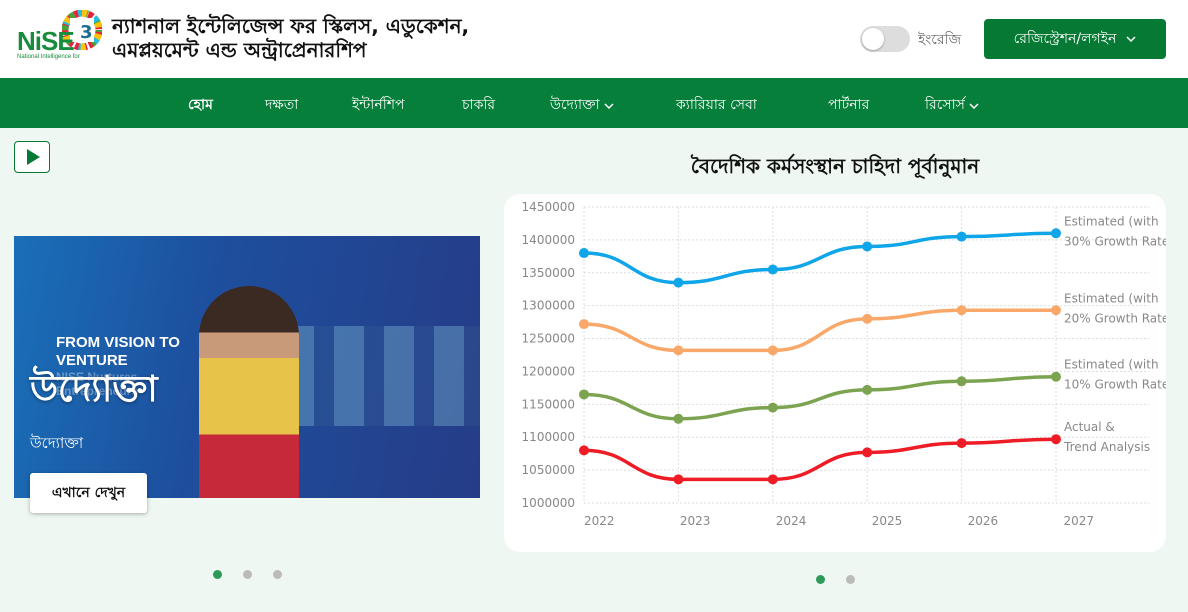 The image size is (1188, 612). Describe the element at coordinates (548, 240) in the screenshot. I see `y-tick-label: 1400000` at that location.